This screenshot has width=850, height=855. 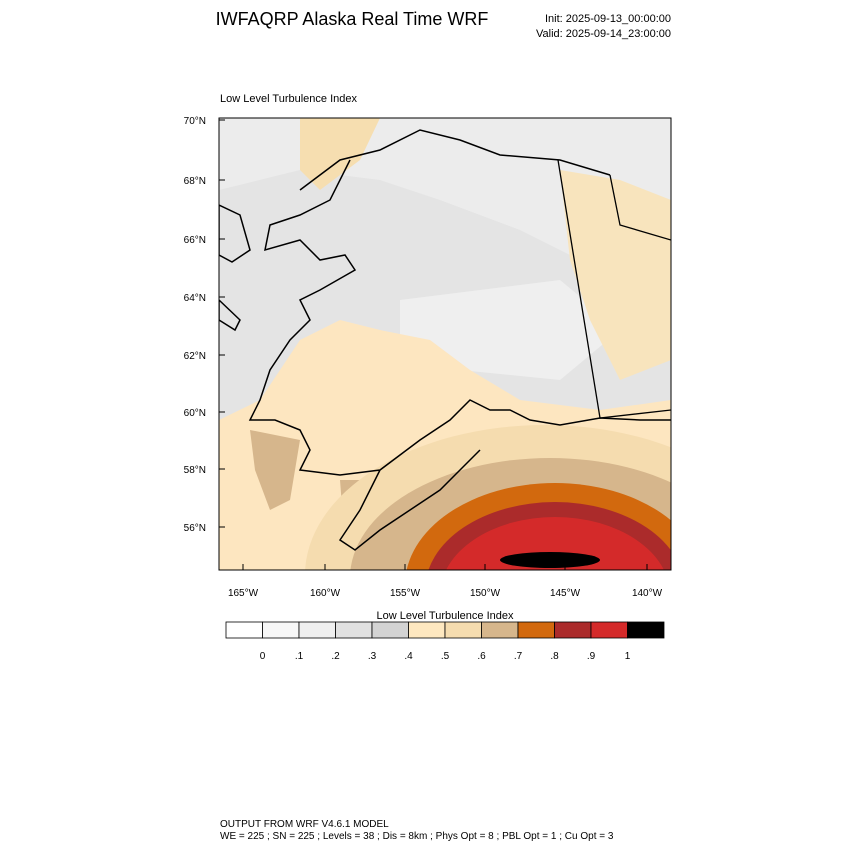 I want to click on colorbar-label: 0, so click(x=263, y=656).